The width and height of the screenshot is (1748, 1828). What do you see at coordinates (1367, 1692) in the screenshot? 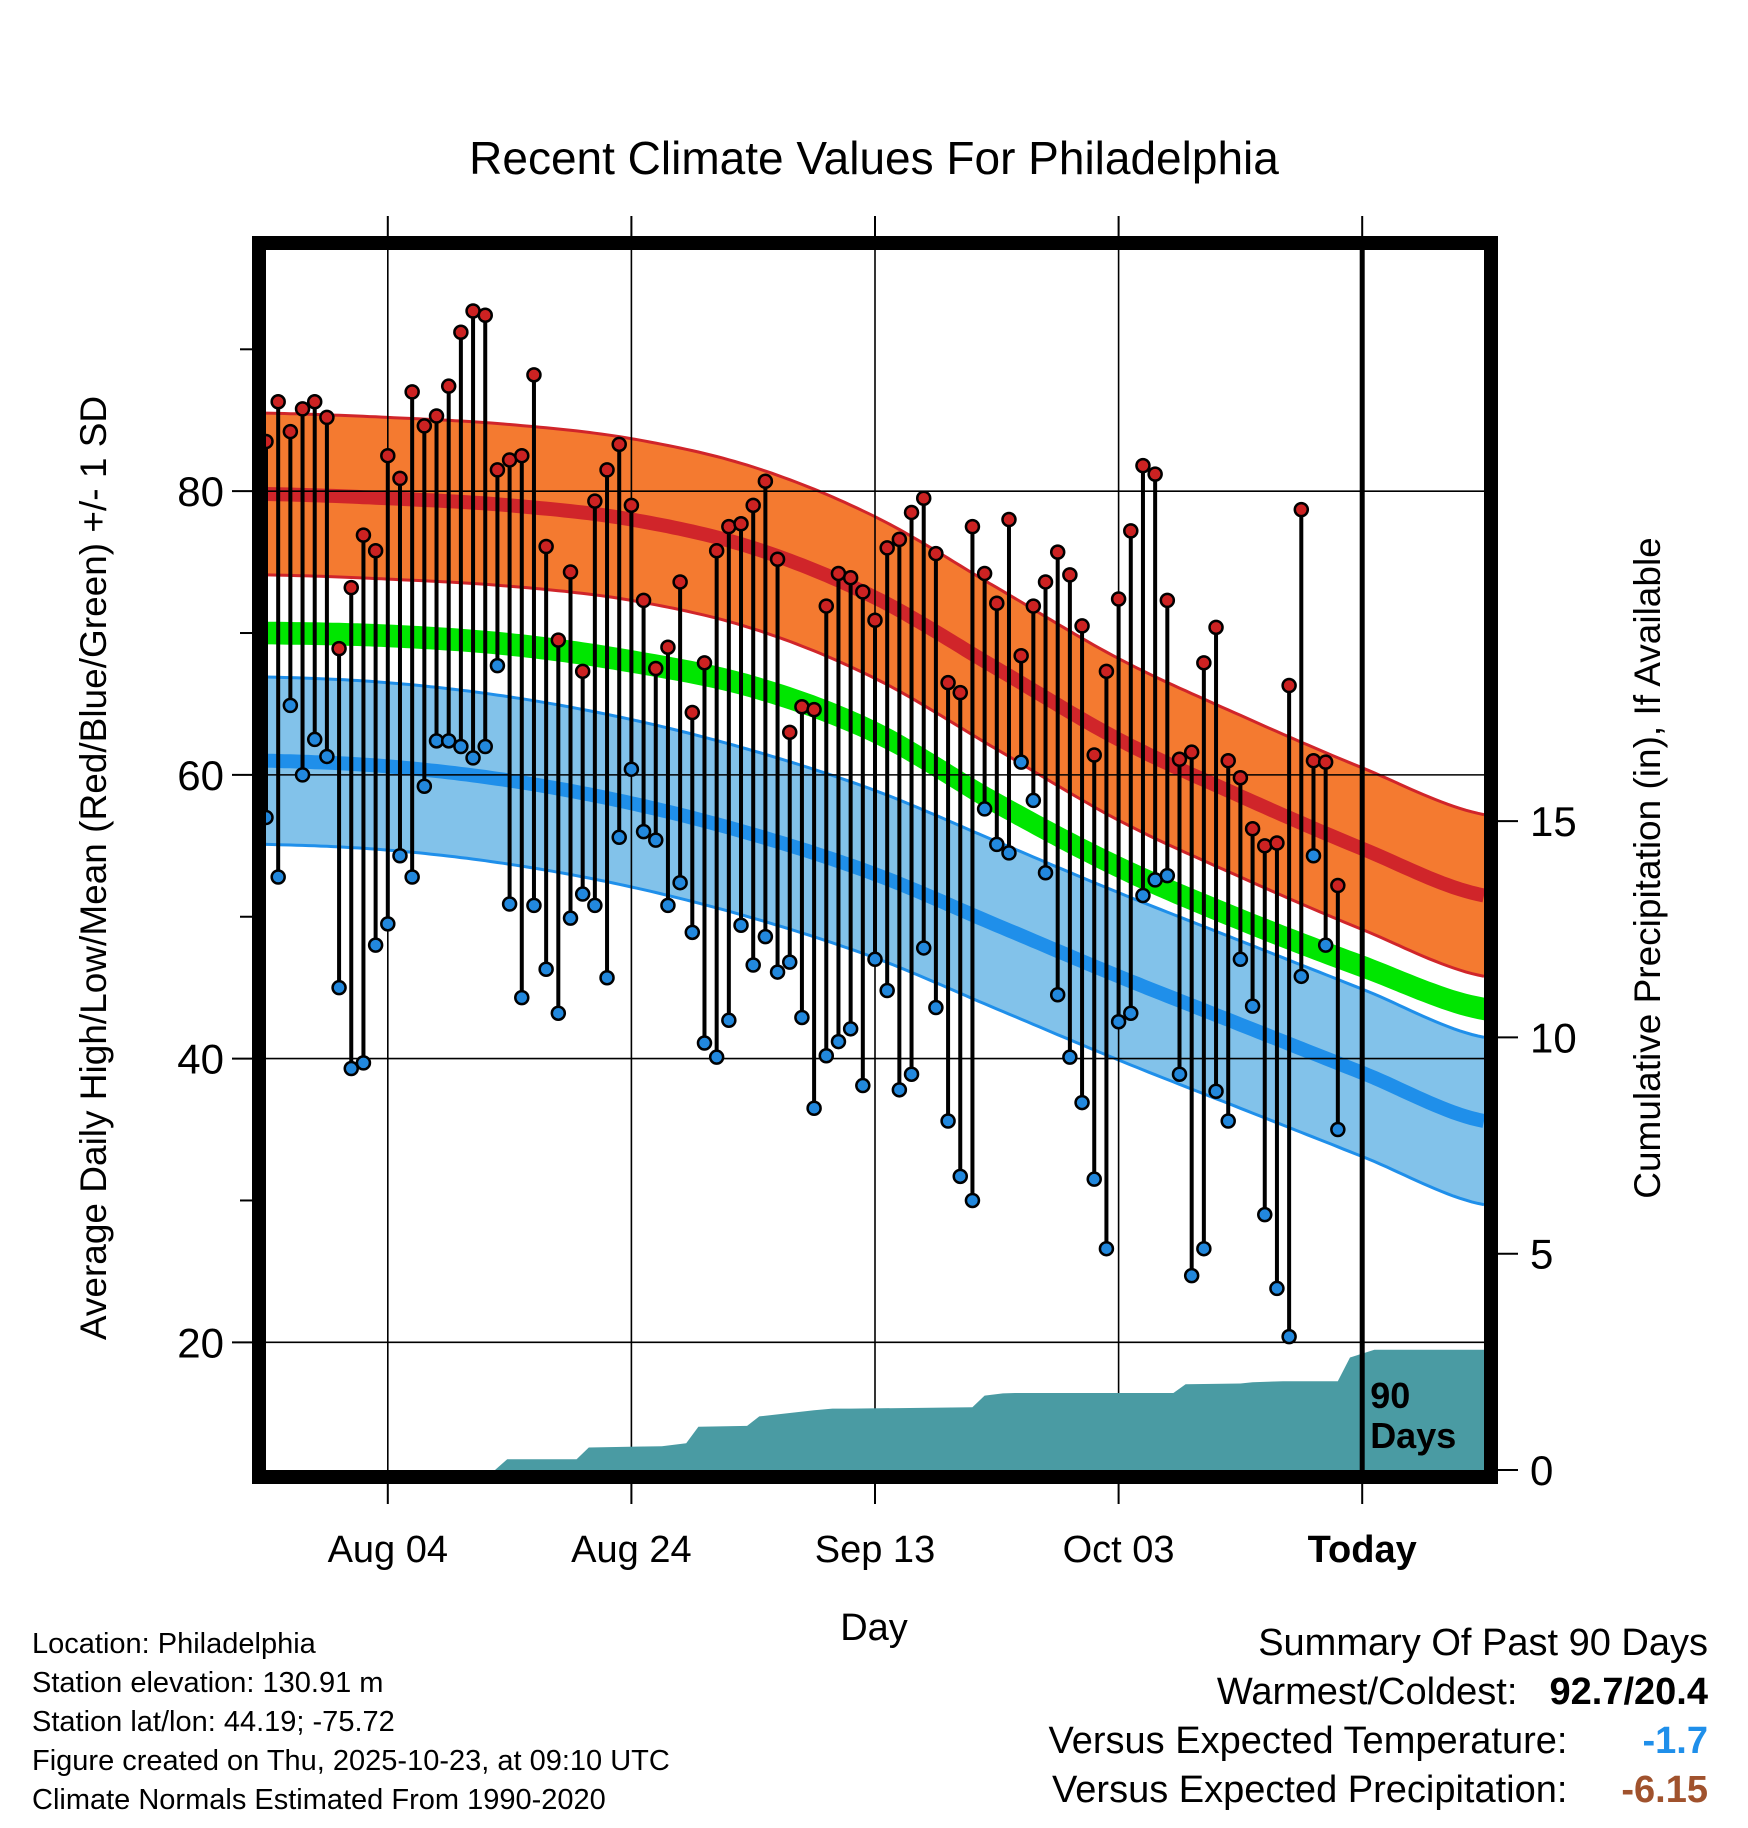
I see `warmest-label: Warmest/Coldest:` at bounding box center [1367, 1692].